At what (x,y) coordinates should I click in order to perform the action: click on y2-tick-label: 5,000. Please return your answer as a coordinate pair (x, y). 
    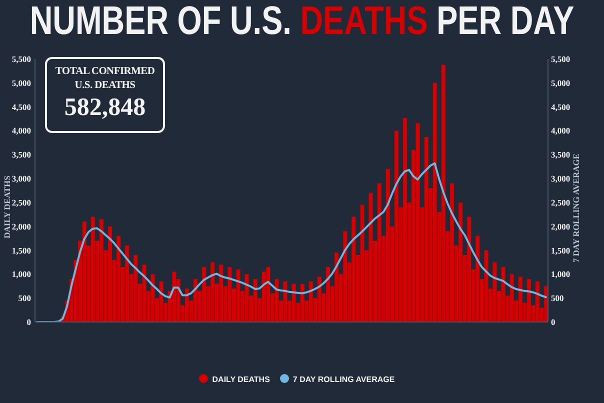
    Looking at the image, I should click on (560, 83).